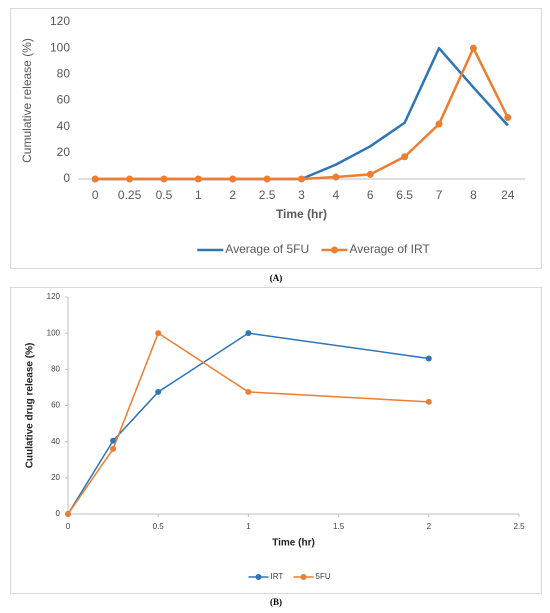  I want to click on x-tick-label: 4, so click(336, 195).